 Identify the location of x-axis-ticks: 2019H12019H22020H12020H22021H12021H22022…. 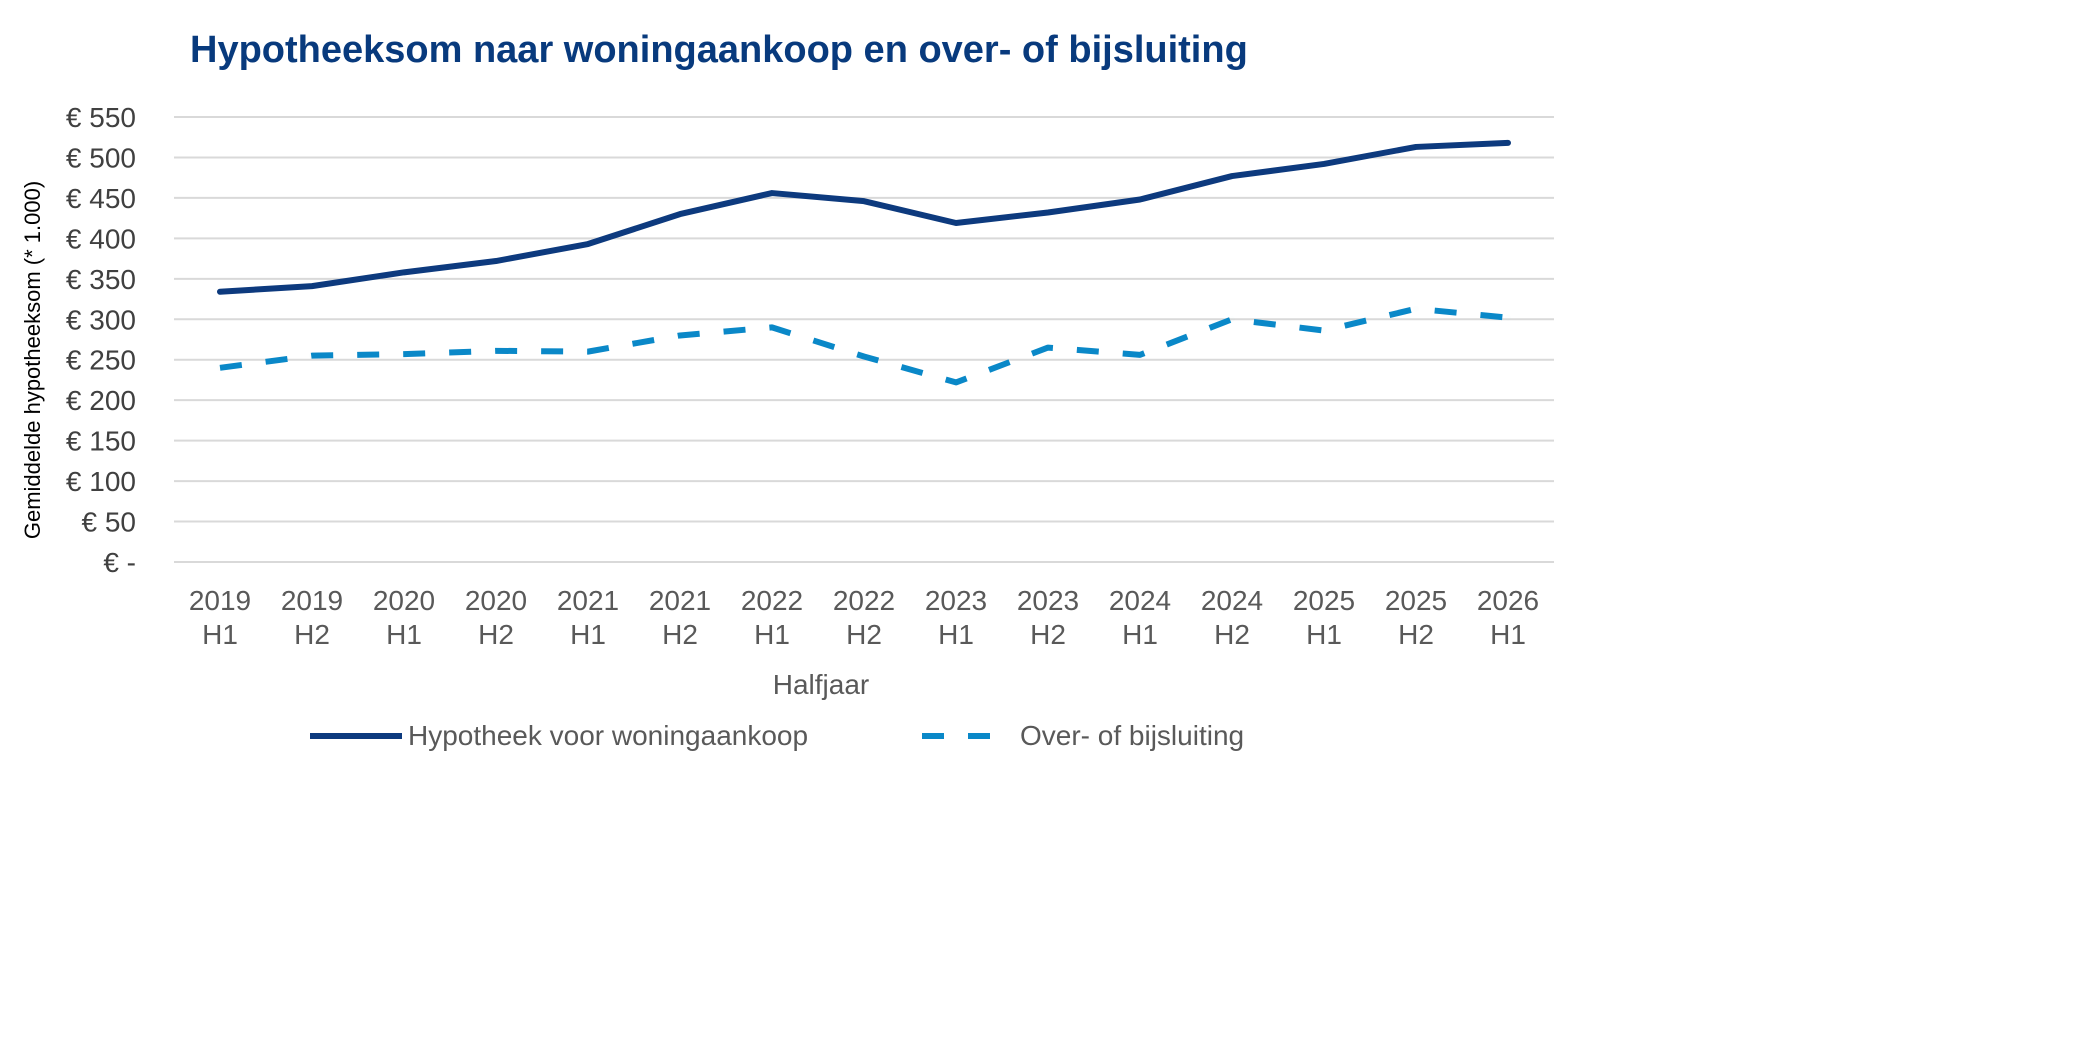
(864, 617).